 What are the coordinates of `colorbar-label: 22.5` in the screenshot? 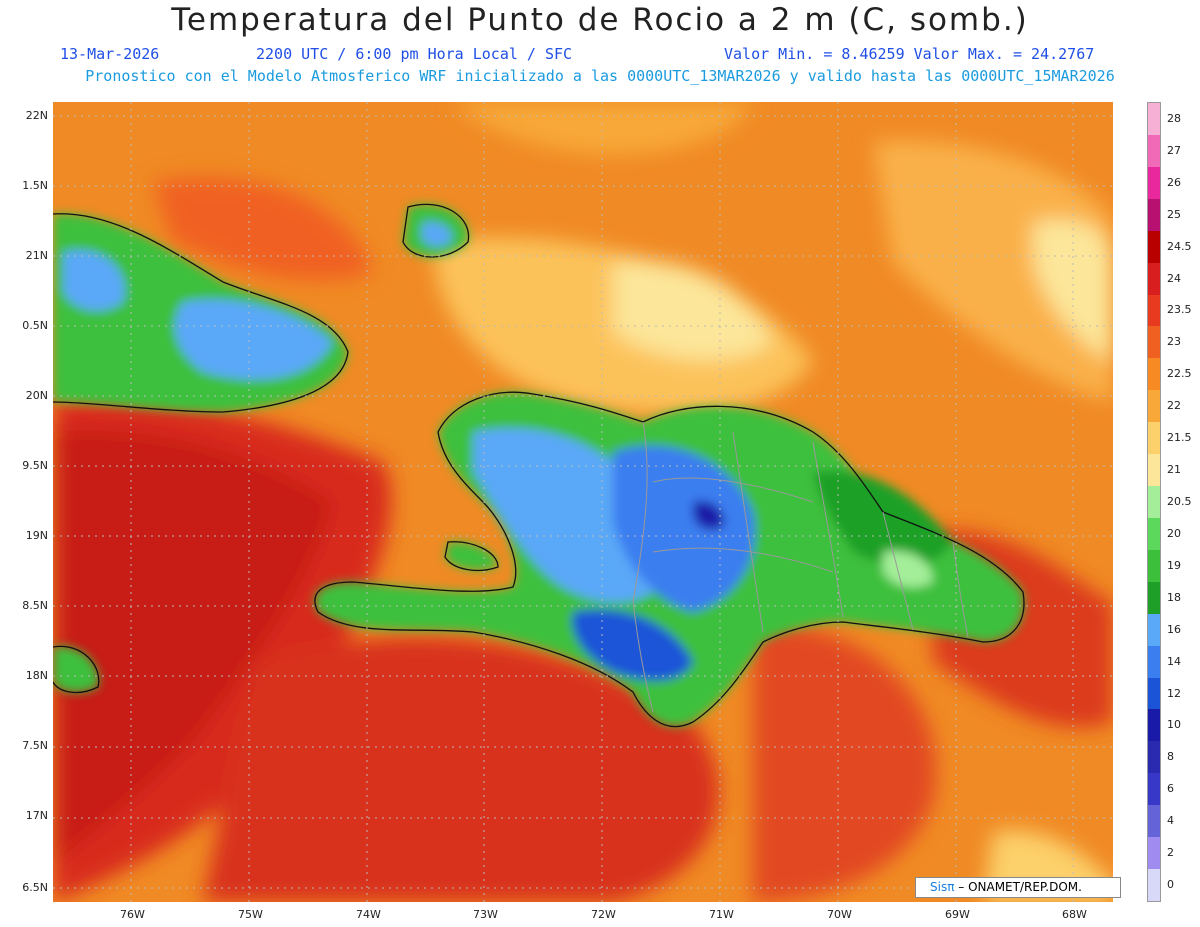 It's located at (1179, 374).